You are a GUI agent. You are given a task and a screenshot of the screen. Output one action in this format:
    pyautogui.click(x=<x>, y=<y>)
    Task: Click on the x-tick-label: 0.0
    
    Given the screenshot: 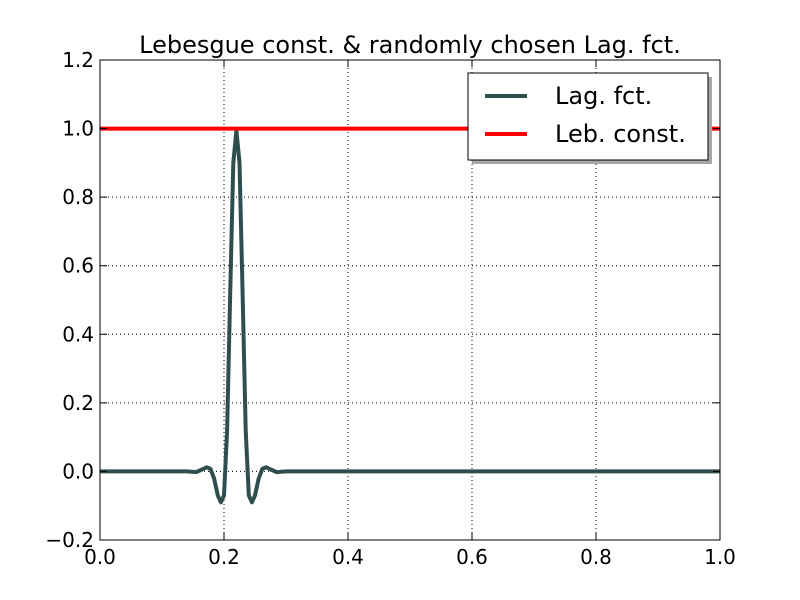 What is the action you would take?
    pyautogui.click(x=100, y=557)
    